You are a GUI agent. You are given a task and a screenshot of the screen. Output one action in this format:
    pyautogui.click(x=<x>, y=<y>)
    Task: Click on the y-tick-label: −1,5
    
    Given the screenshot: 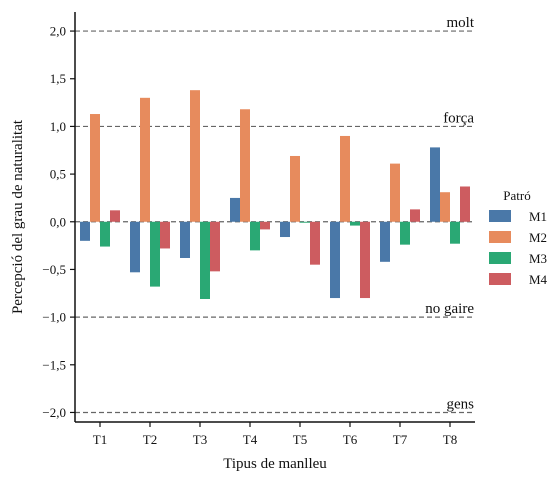 What is the action you would take?
    pyautogui.click(x=54, y=364)
    